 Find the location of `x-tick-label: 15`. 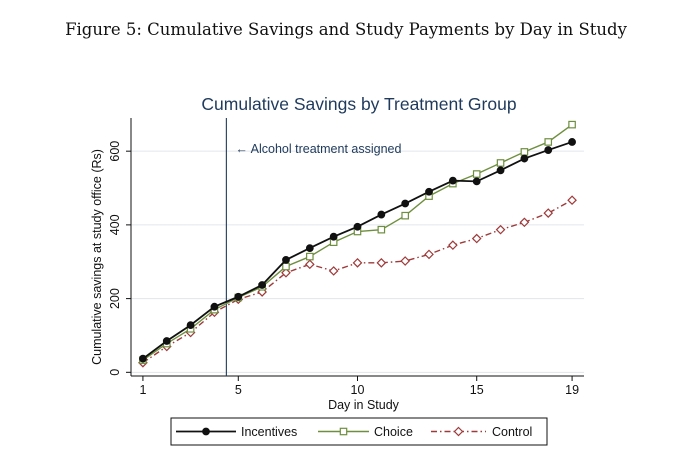

x-tick-label: 15 is located at coordinates (477, 390).